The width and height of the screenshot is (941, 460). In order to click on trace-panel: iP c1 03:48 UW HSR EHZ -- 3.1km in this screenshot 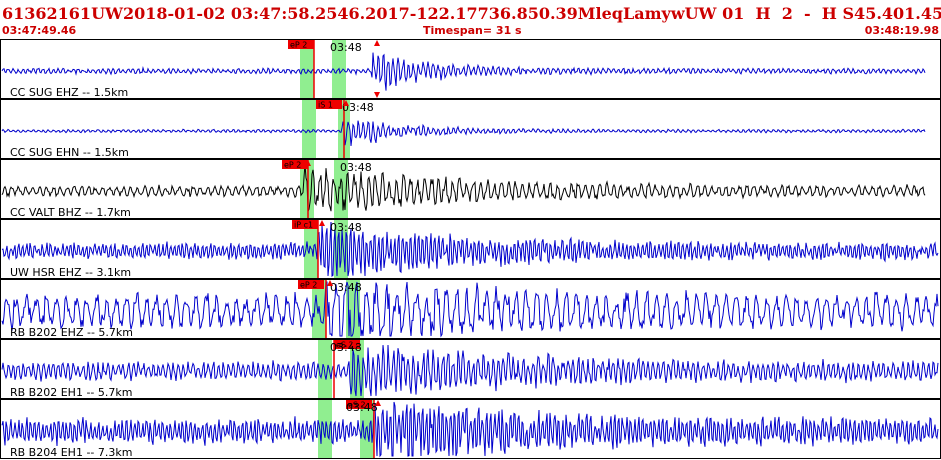, I will do `click(470, 249)`.